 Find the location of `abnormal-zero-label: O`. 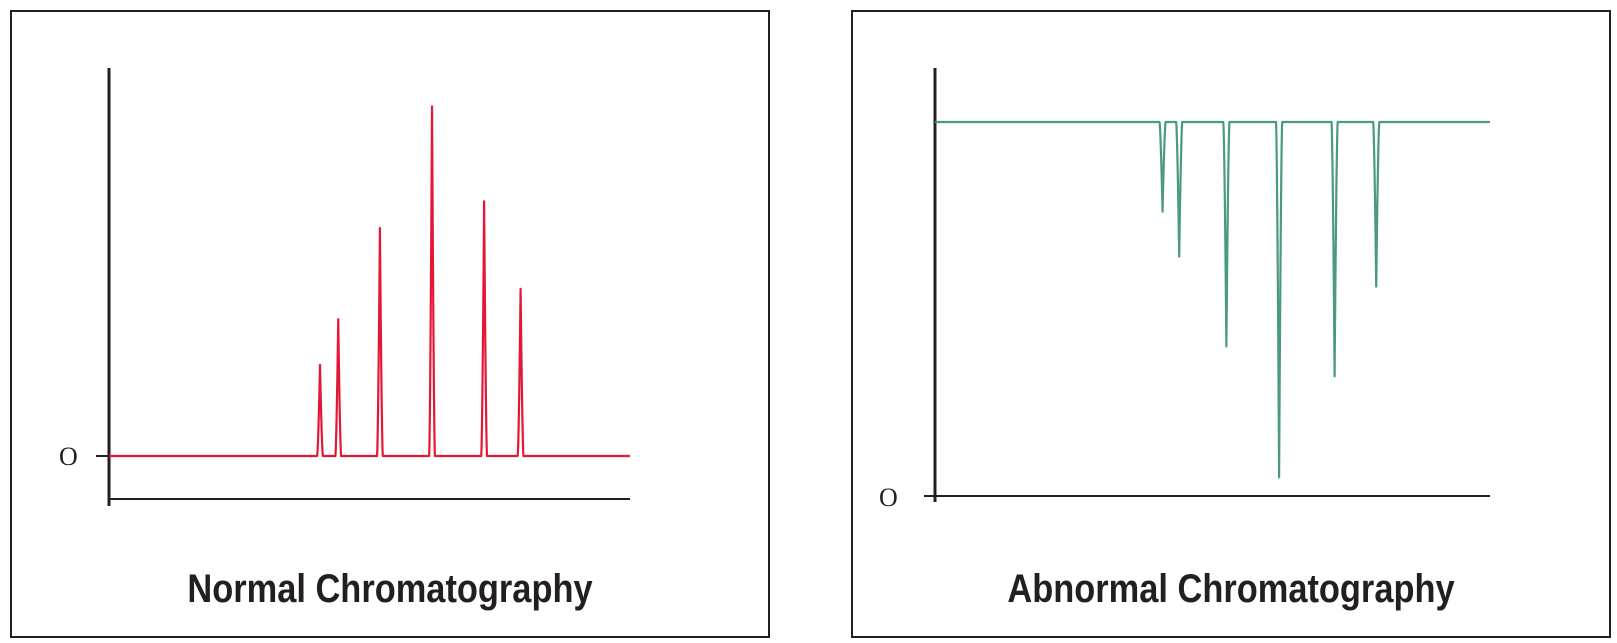

abnormal-zero-label: O is located at coordinates (888, 497).